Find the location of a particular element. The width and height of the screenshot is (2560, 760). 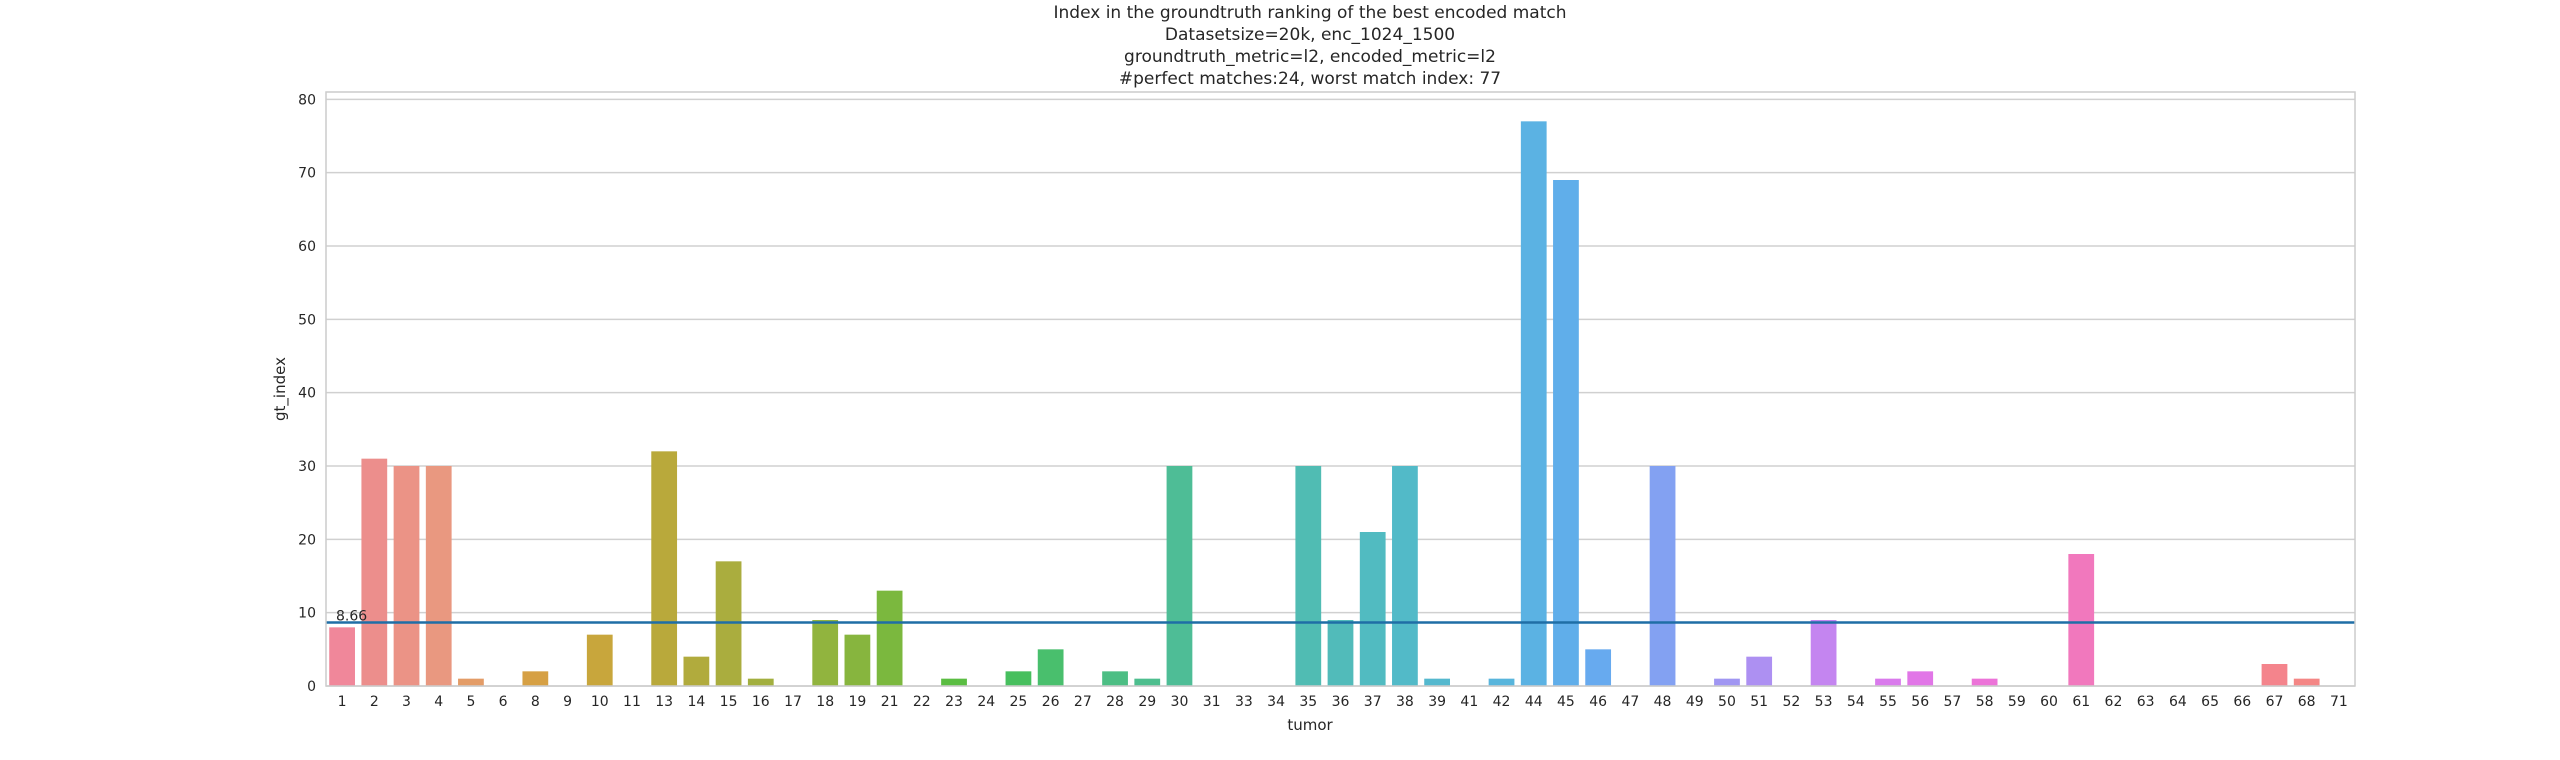

x-tick-label: 51 is located at coordinates (1759, 702).